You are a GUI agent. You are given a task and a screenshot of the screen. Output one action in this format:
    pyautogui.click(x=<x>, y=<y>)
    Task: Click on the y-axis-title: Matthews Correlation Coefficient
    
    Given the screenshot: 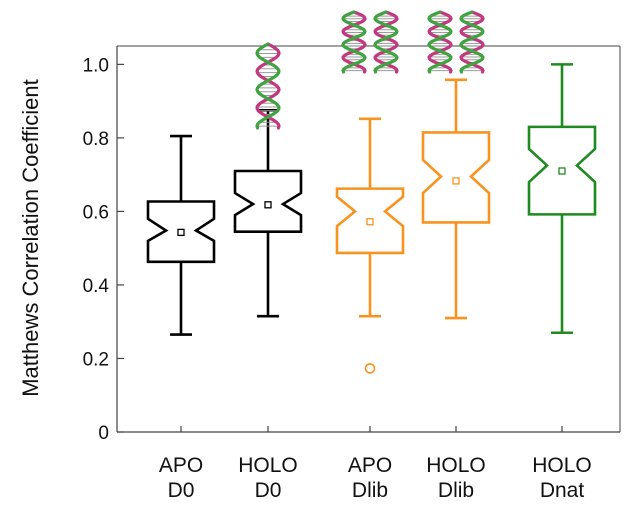 What is the action you would take?
    pyautogui.click(x=30, y=238)
    